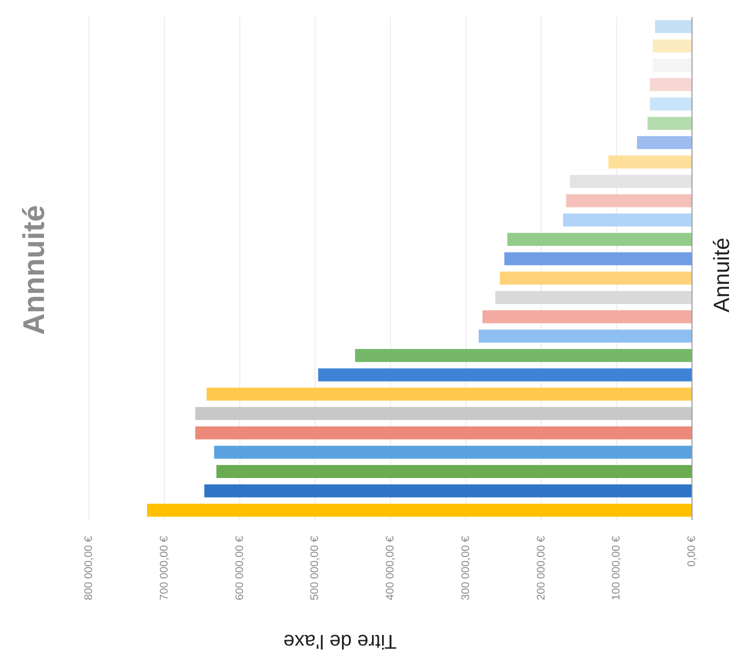  What do you see at coordinates (164, 568) in the screenshot?
I see `x-tick-label: 700 000,00 €` at bounding box center [164, 568].